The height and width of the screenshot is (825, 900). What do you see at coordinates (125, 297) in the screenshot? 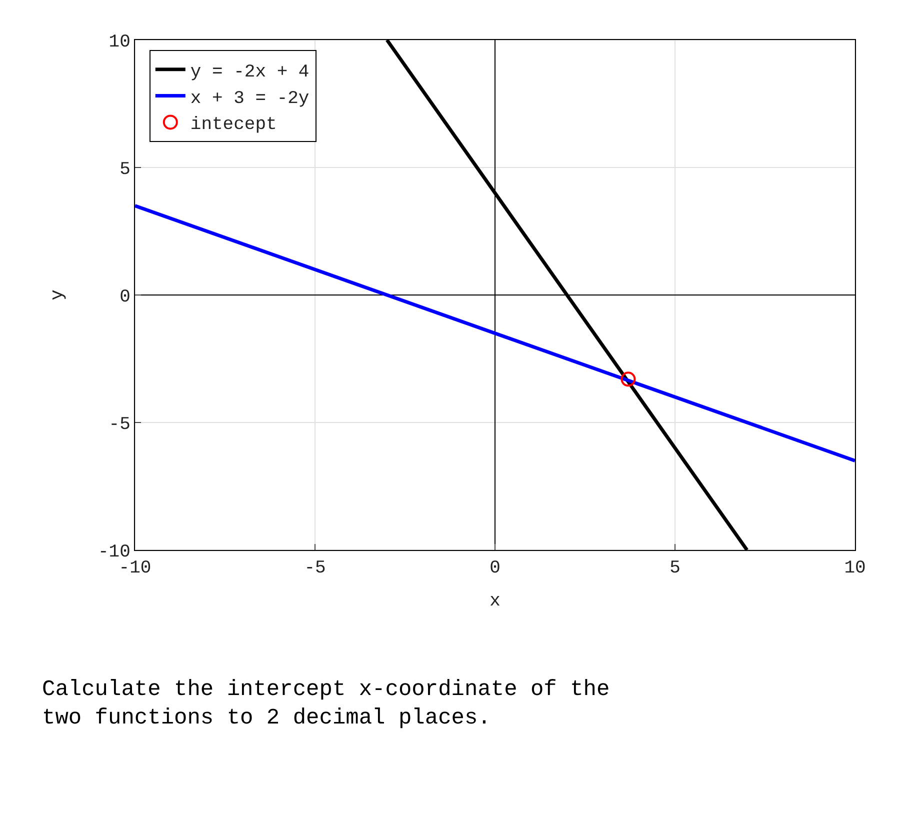
I see `y-tick-label: 0` at bounding box center [125, 297].